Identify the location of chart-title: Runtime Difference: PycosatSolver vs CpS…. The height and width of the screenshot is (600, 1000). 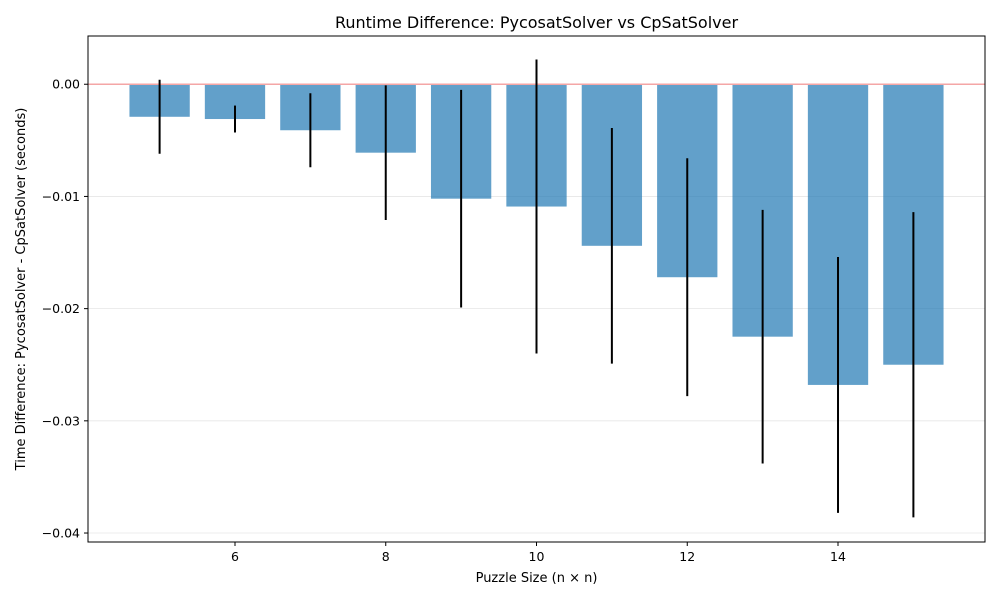
(537, 22).